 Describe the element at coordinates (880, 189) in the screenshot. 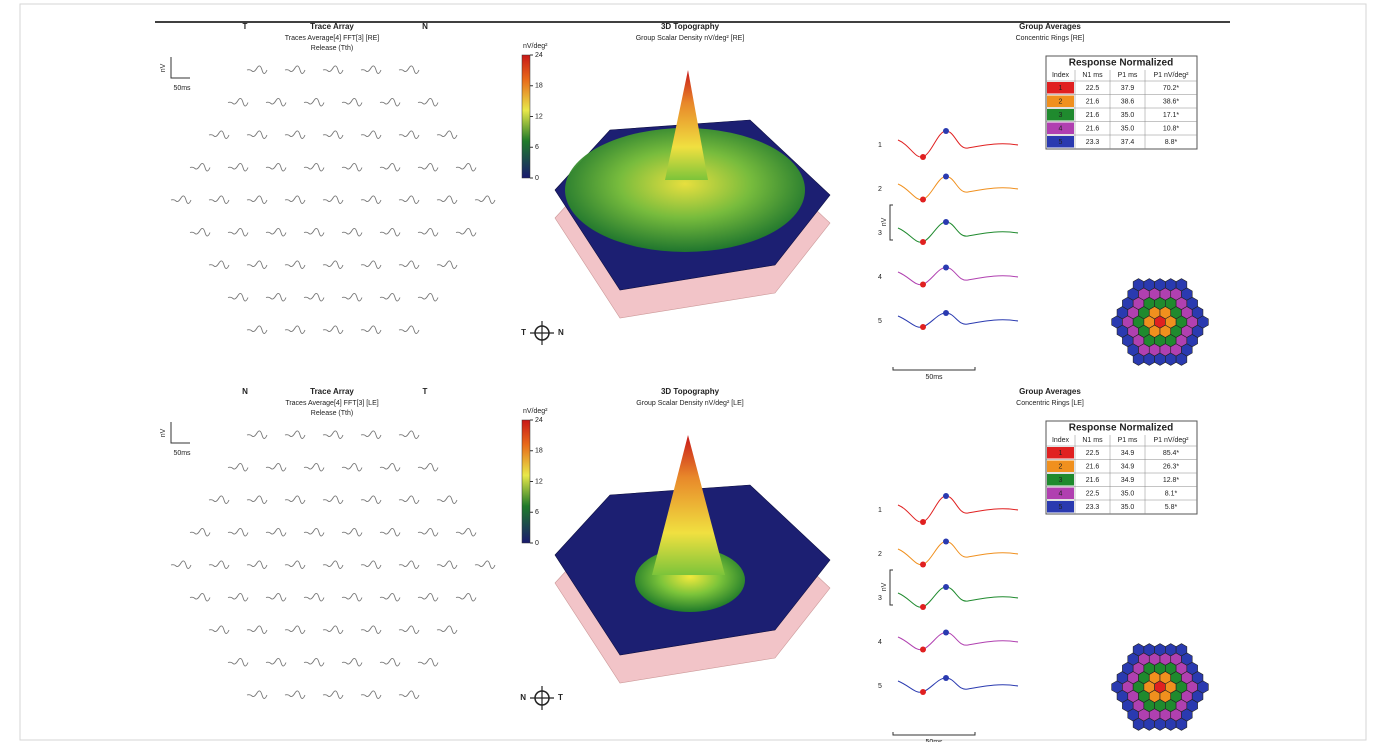

I see `ring-label: 2` at that location.